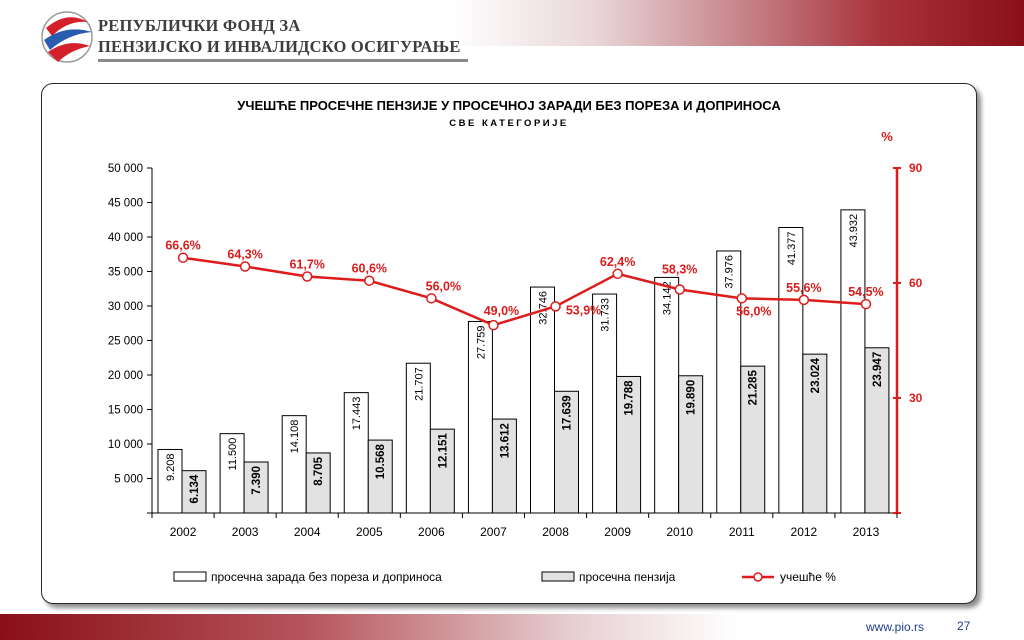 The width and height of the screenshot is (1024, 640). What do you see at coordinates (125, 169) in the screenshot?
I see `y-tick-label: 50 000` at bounding box center [125, 169].